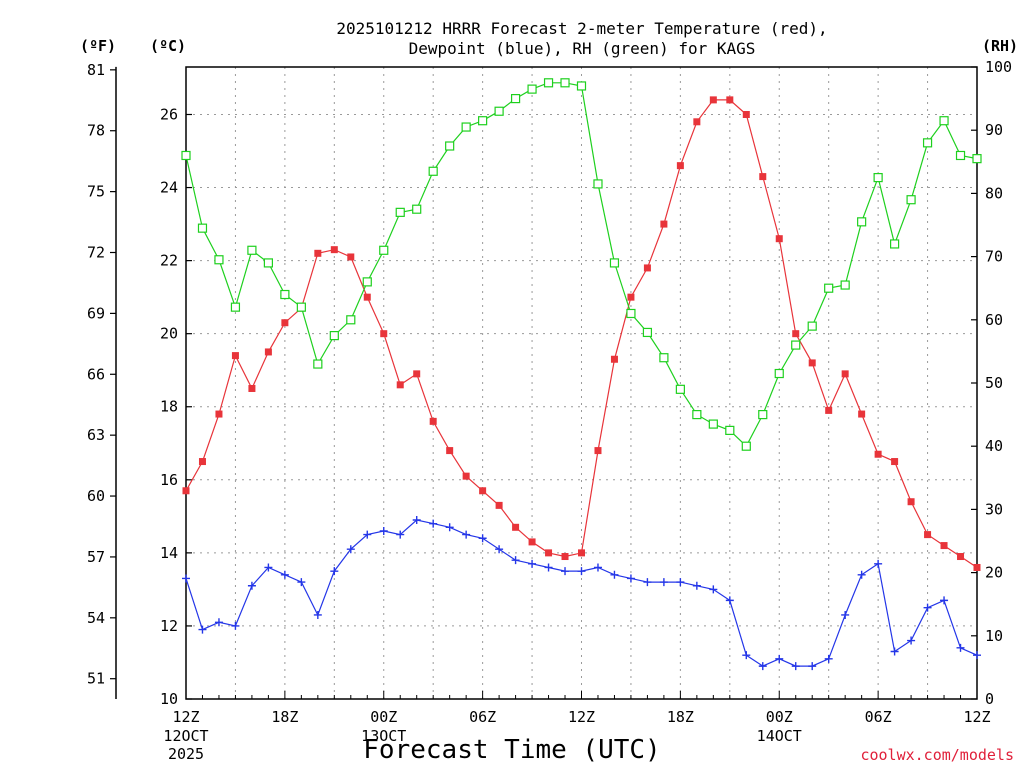 This screenshot has height=768, width=1024. I want to click on x-tick-date-label: 13OCT, so click(383, 736).